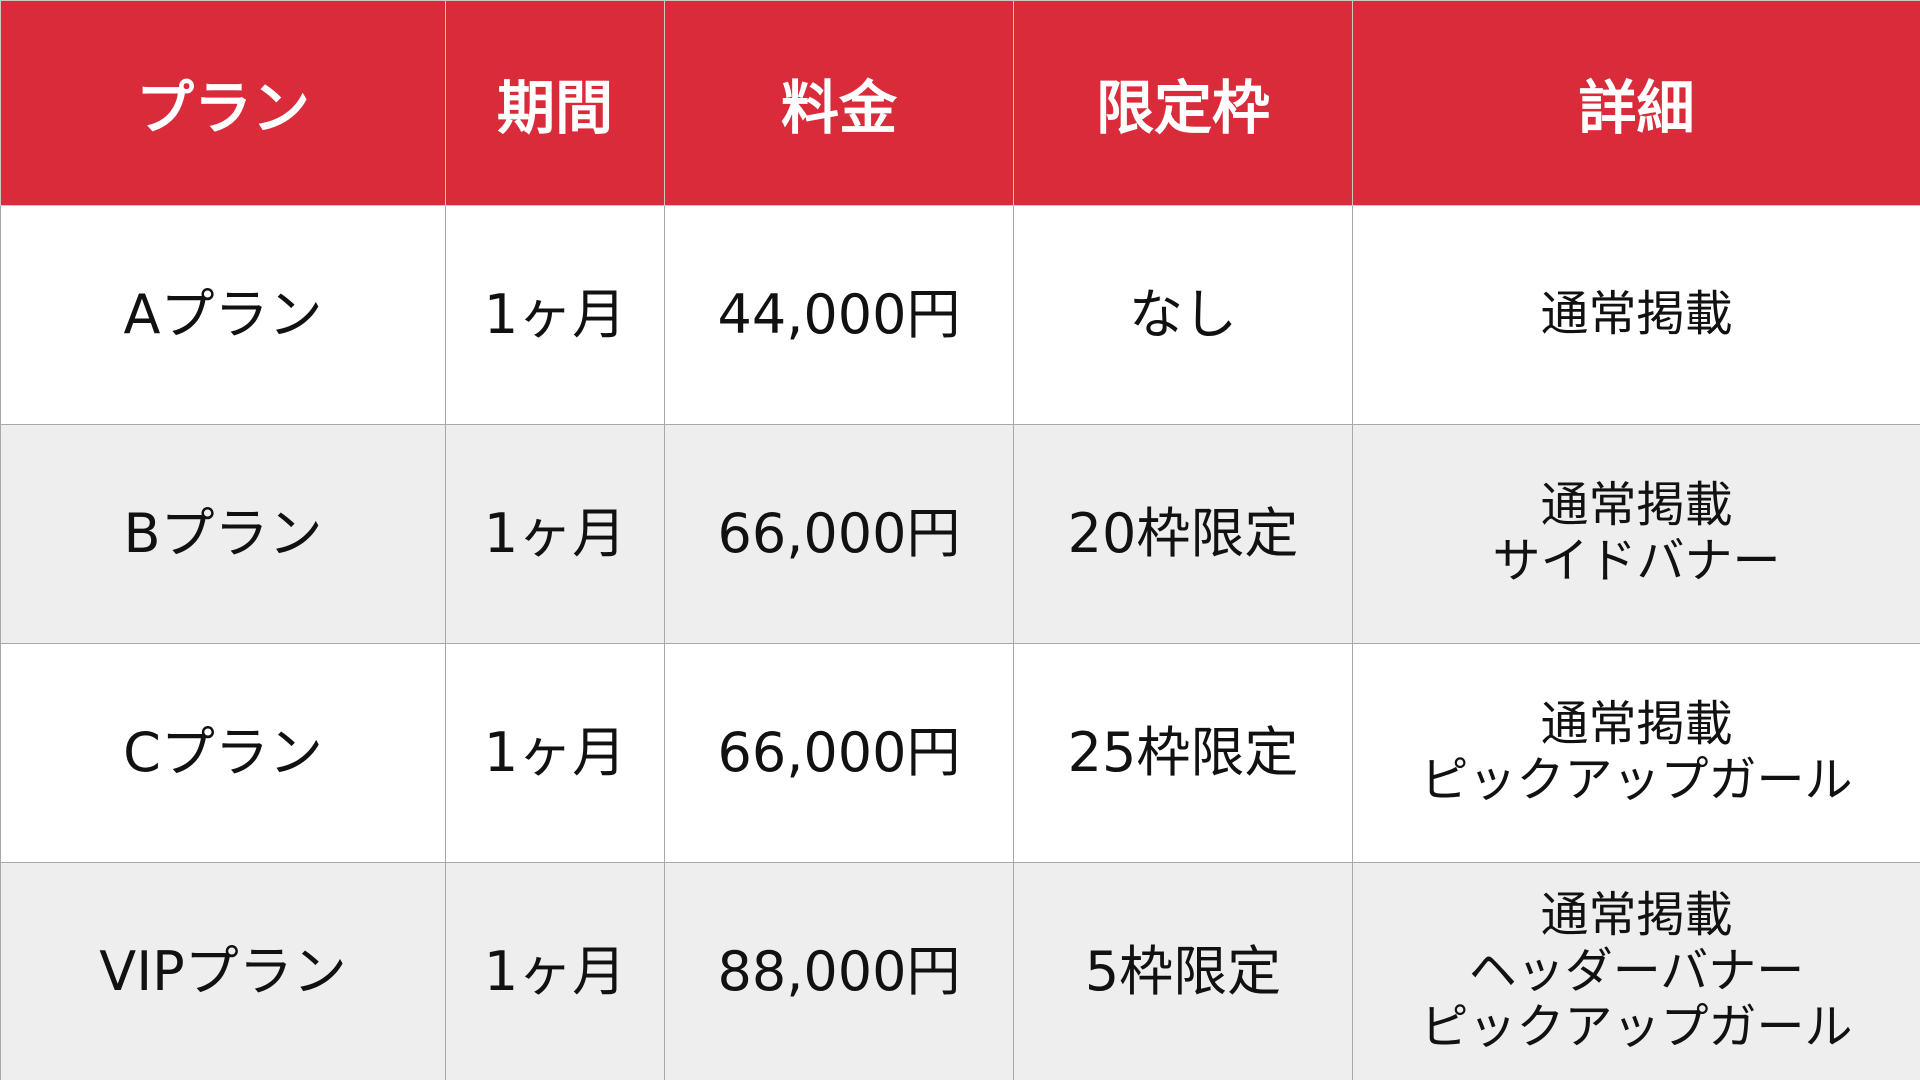 The height and width of the screenshot is (1080, 1920). I want to click on detail-line: ヘッダーバナー, so click(1636, 971).